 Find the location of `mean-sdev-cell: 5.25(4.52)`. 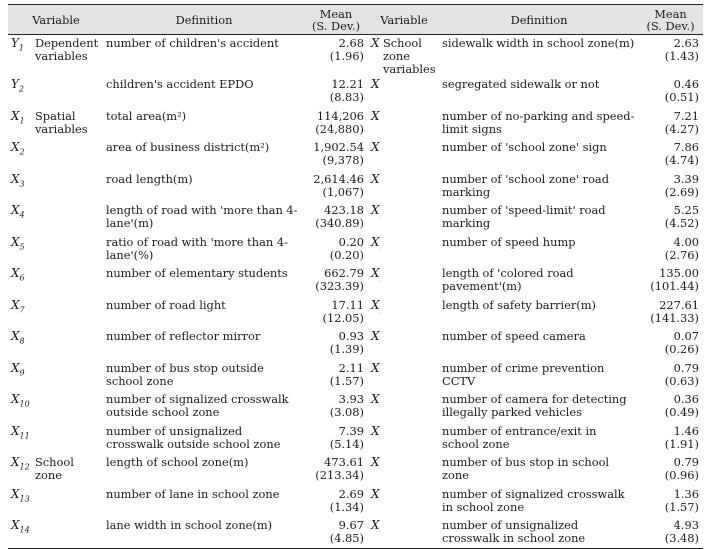

mean-sdev-cell: 5.25(4.52) is located at coordinates (670, 218).